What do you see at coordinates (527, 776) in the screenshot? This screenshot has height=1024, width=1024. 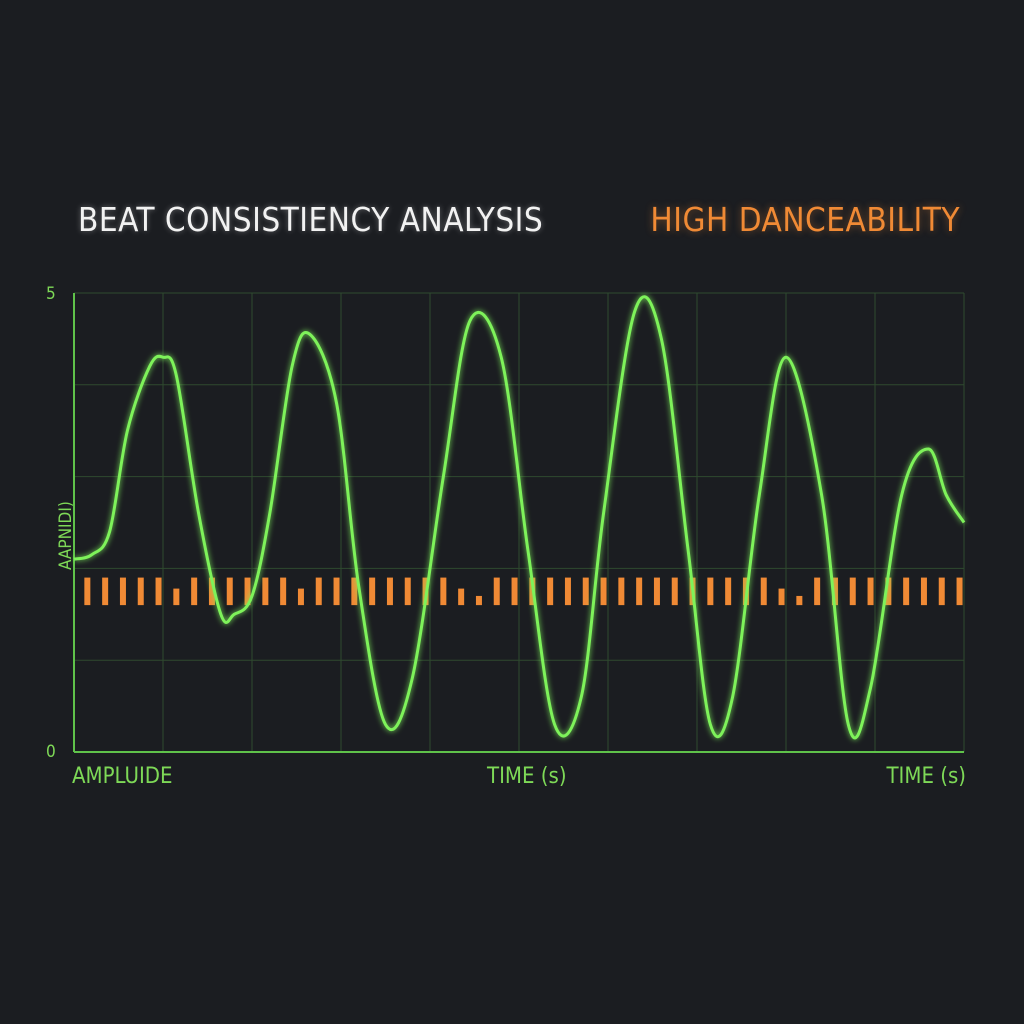 I see `x-label-middle: TIME (s)` at bounding box center [527, 776].